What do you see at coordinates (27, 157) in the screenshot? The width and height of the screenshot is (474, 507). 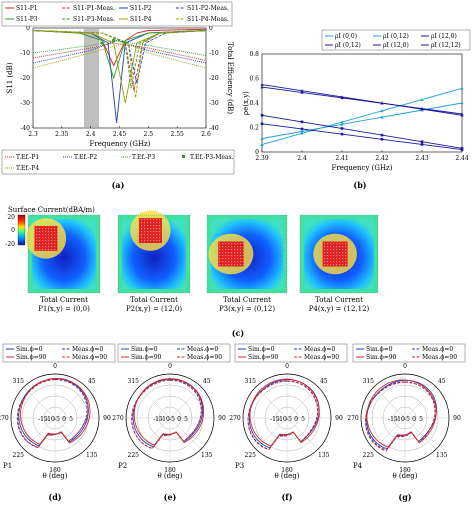 I see `legend-label: T.Ef.-P1` at bounding box center [27, 157].